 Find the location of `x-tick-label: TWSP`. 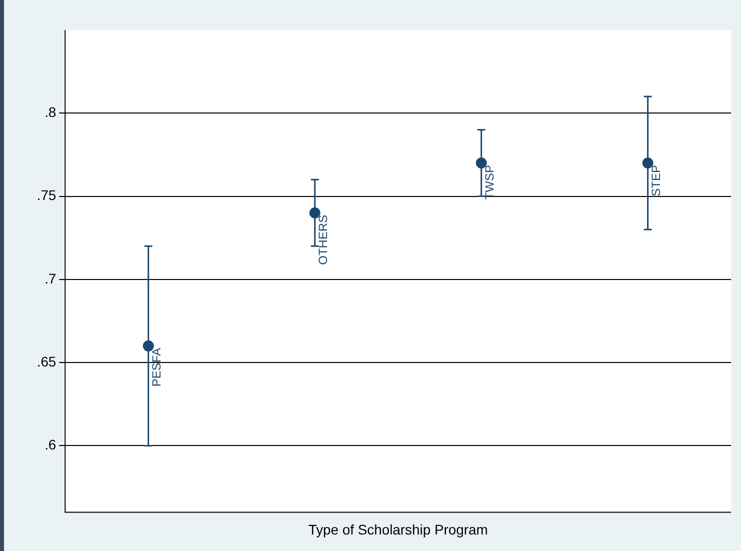

x-tick-label: TWSP is located at coordinates (489, 182).